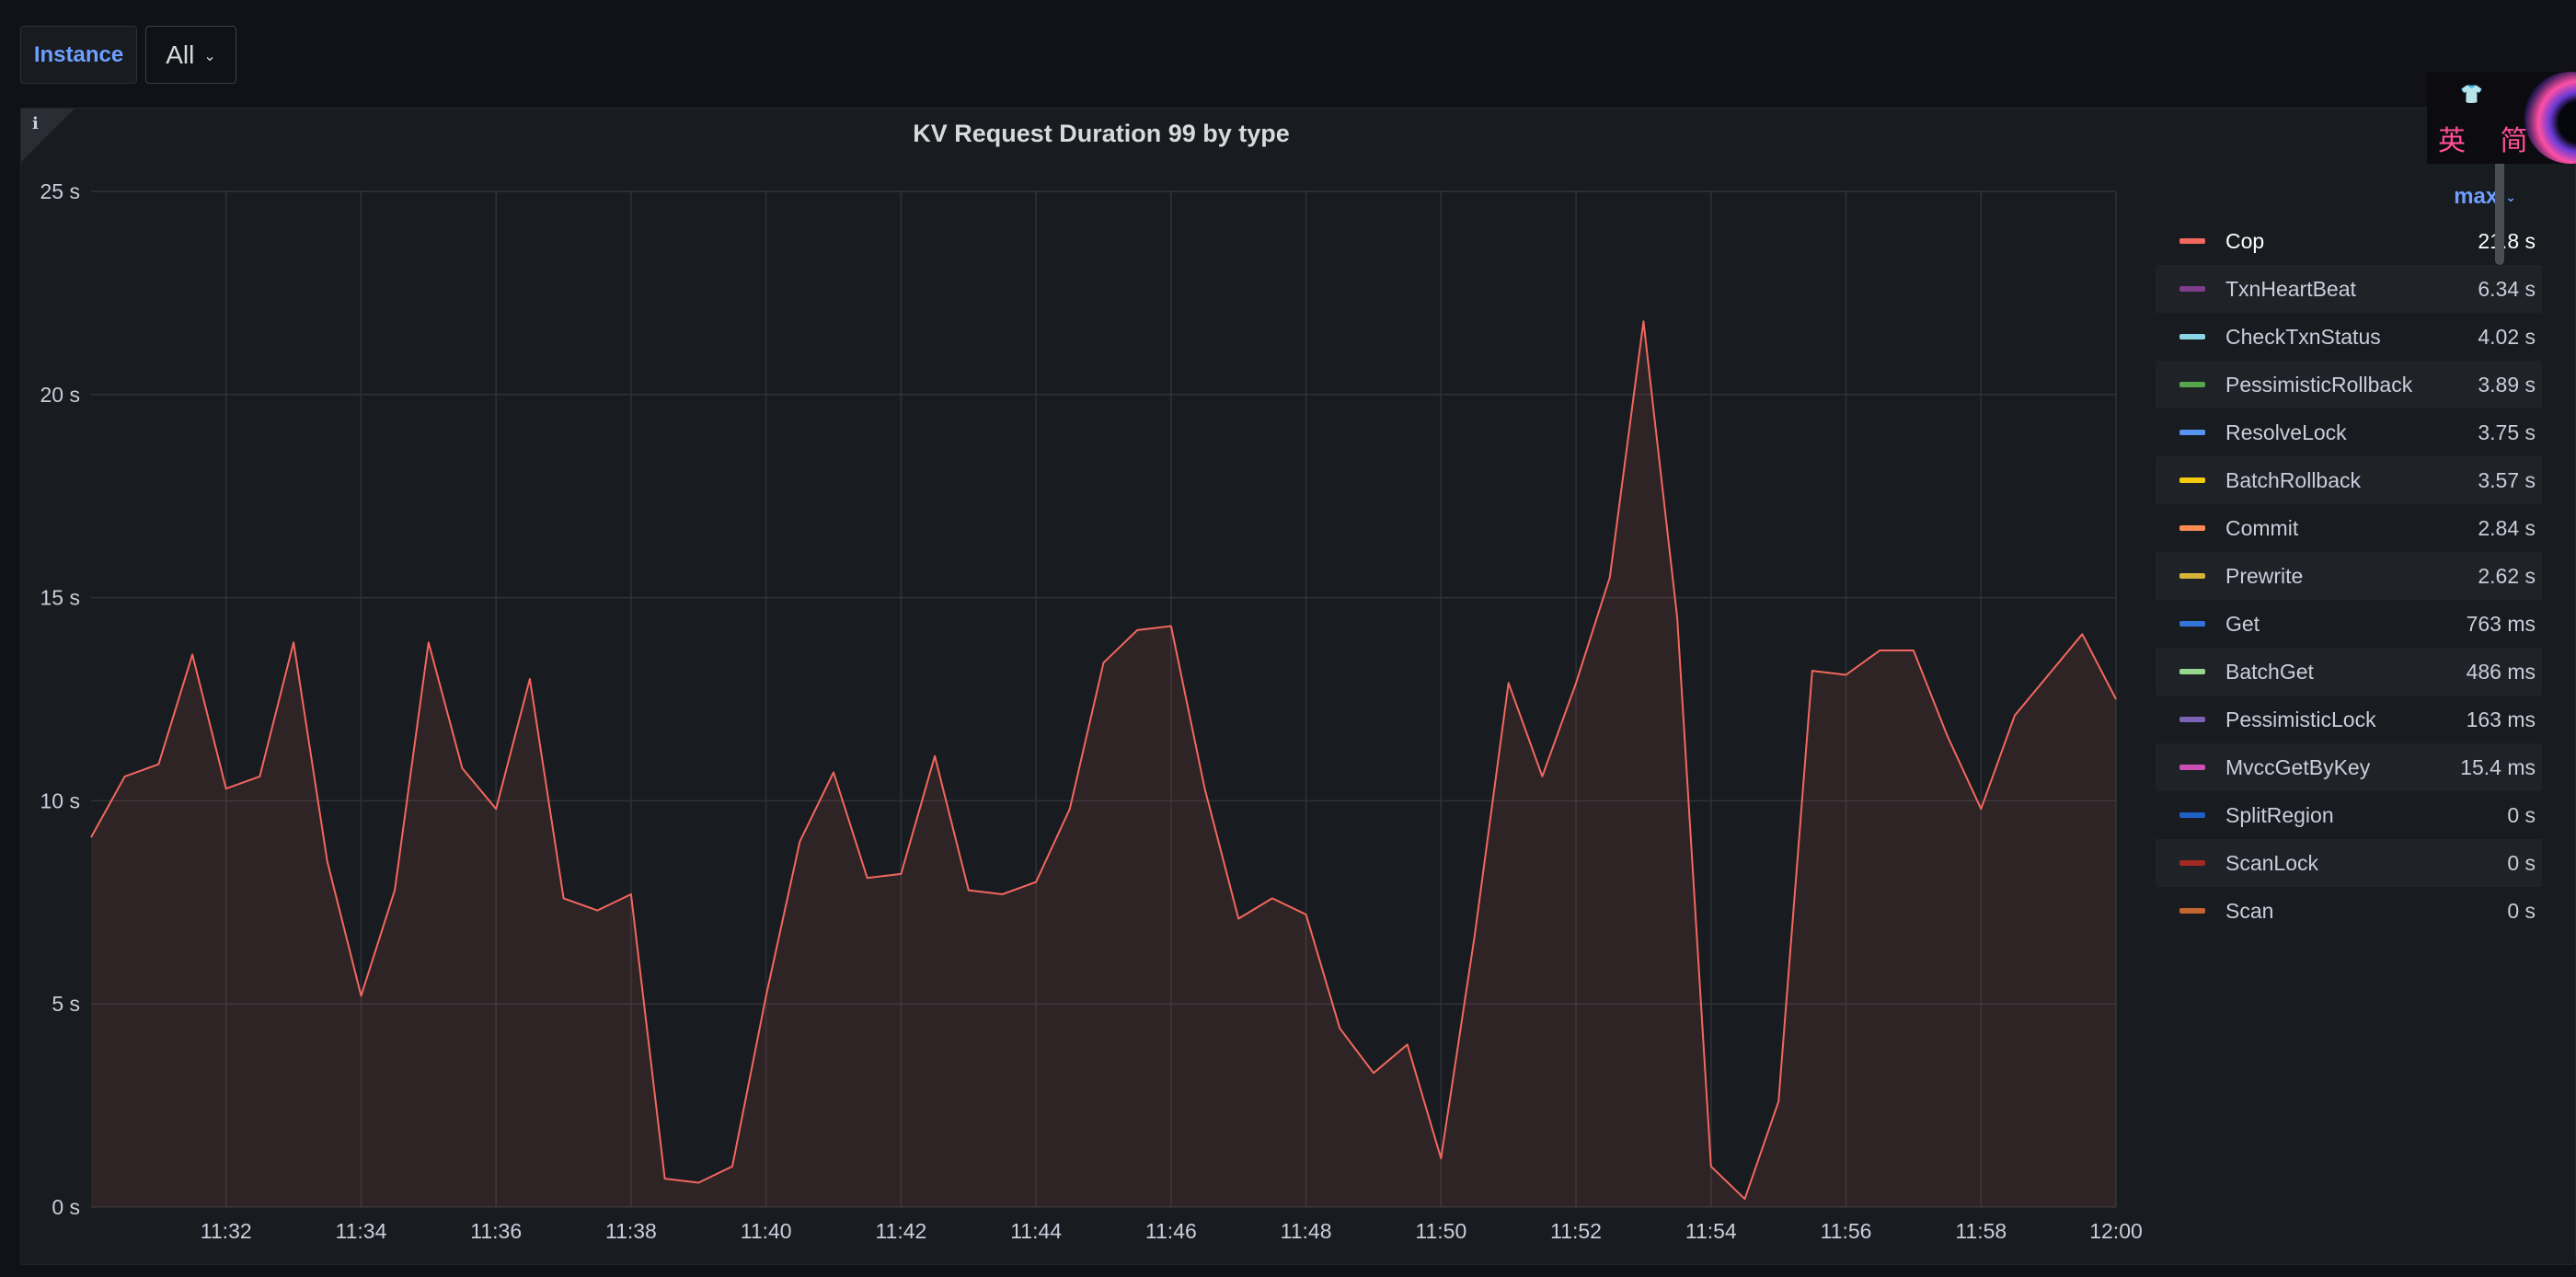 This screenshot has height=1277, width=2576. What do you see at coordinates (2507, 336) in the screenshot?
I see `legend-item-value: 4.02 s` at bounding box center [2507, 336].